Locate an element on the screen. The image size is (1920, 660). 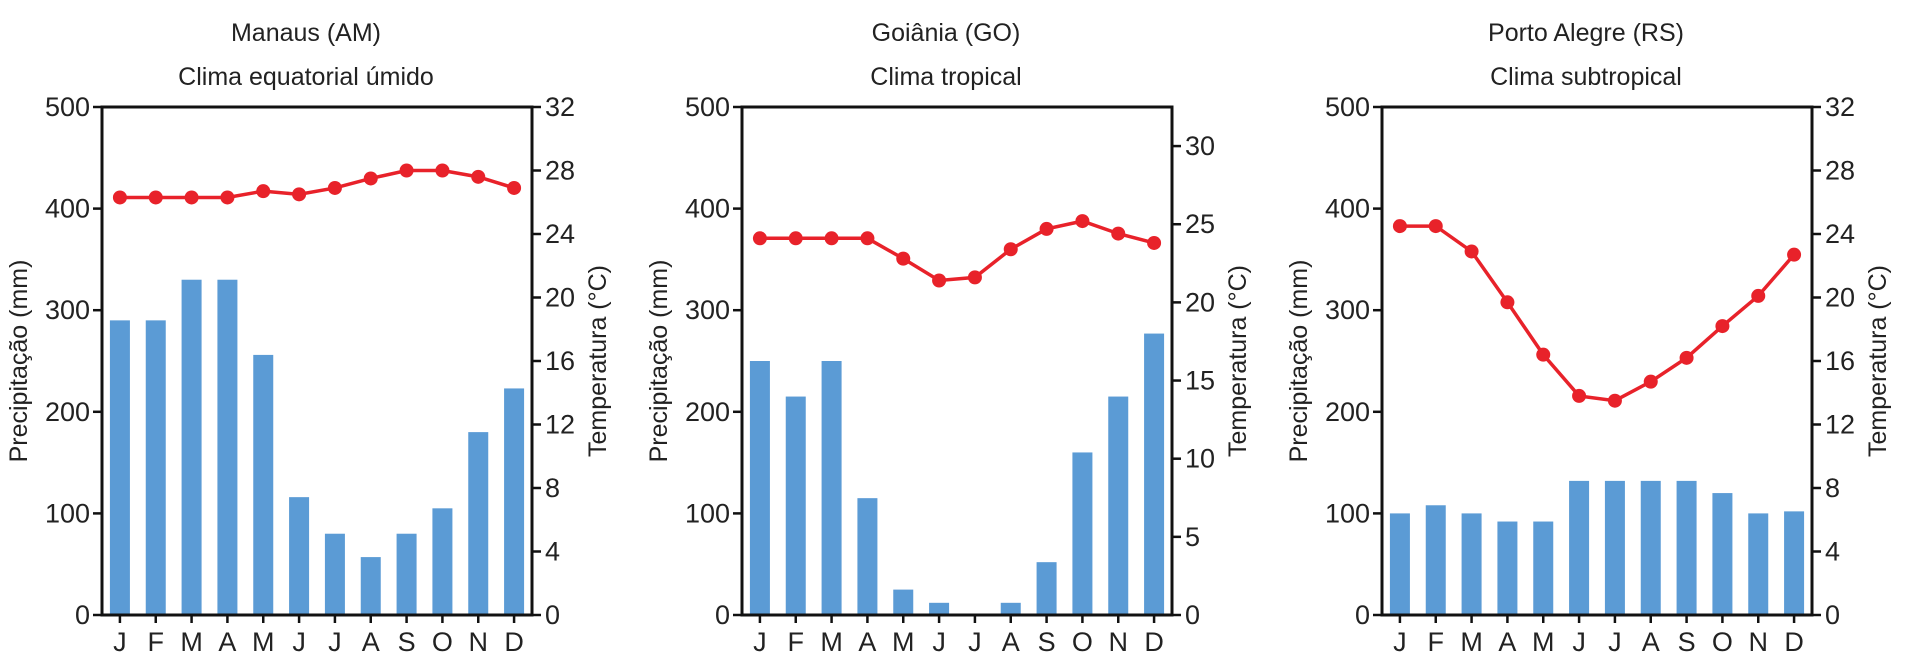
chart-subtitle: Clima equatorial úmido is located at coordinates (306, 77).